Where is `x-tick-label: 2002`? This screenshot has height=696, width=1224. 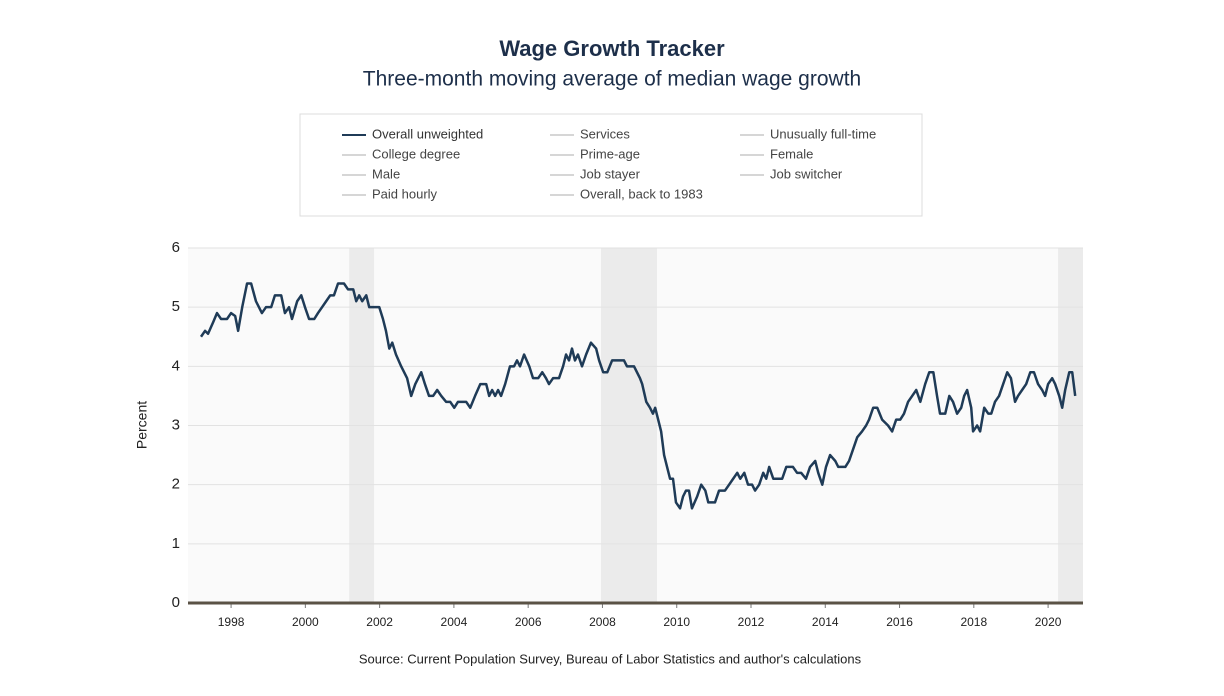 x-tick-label: 2002 is located at coordinates (379, 622).